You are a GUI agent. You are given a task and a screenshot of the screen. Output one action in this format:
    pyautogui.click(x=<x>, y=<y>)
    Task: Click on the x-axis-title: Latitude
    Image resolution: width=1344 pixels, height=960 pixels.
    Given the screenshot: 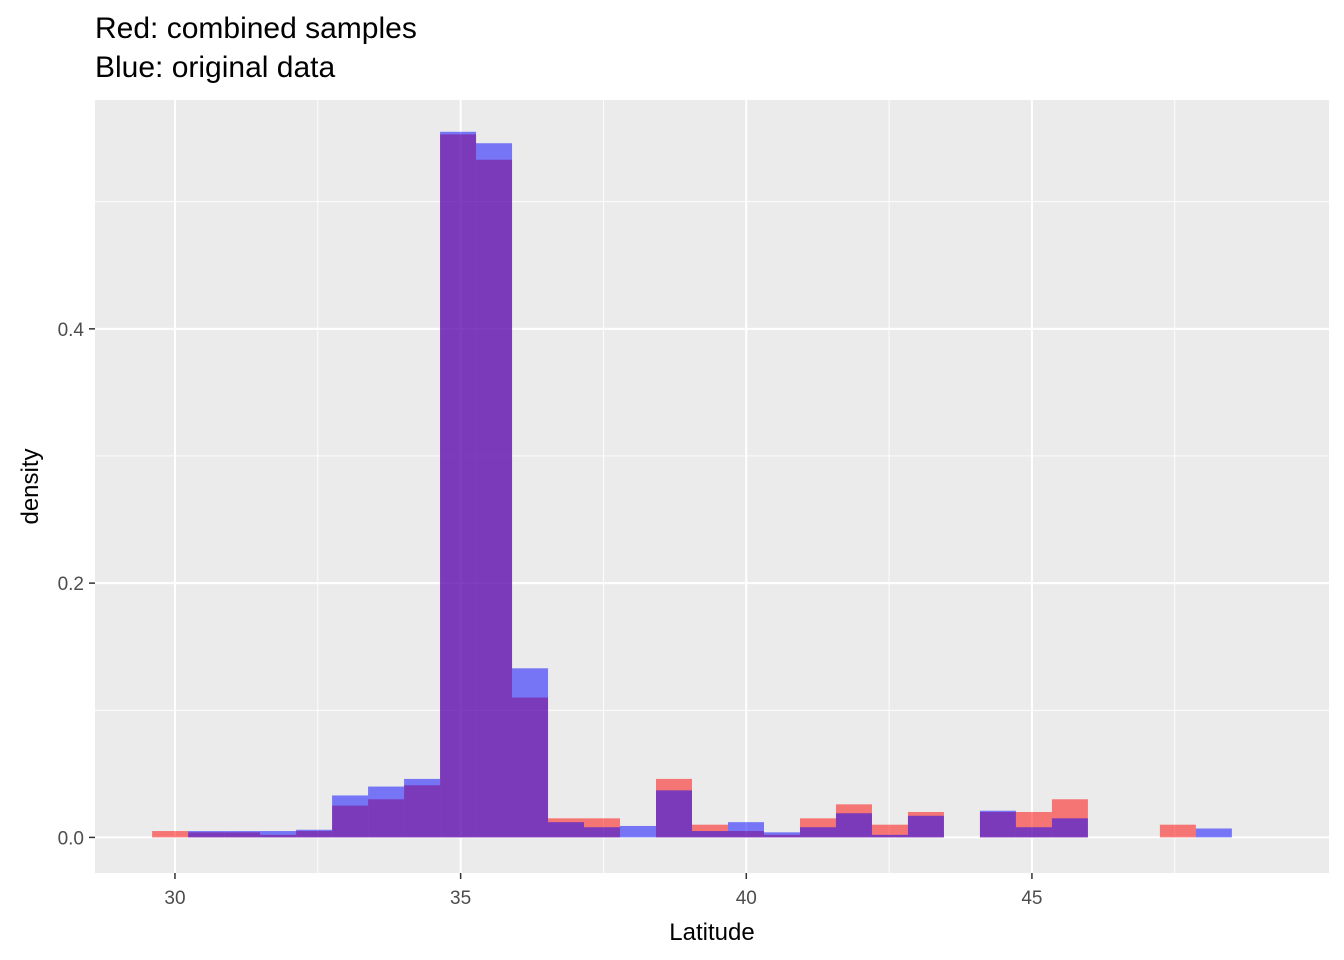 What is the action you would take?
    pyautogui.click(x=711, y=932)
    